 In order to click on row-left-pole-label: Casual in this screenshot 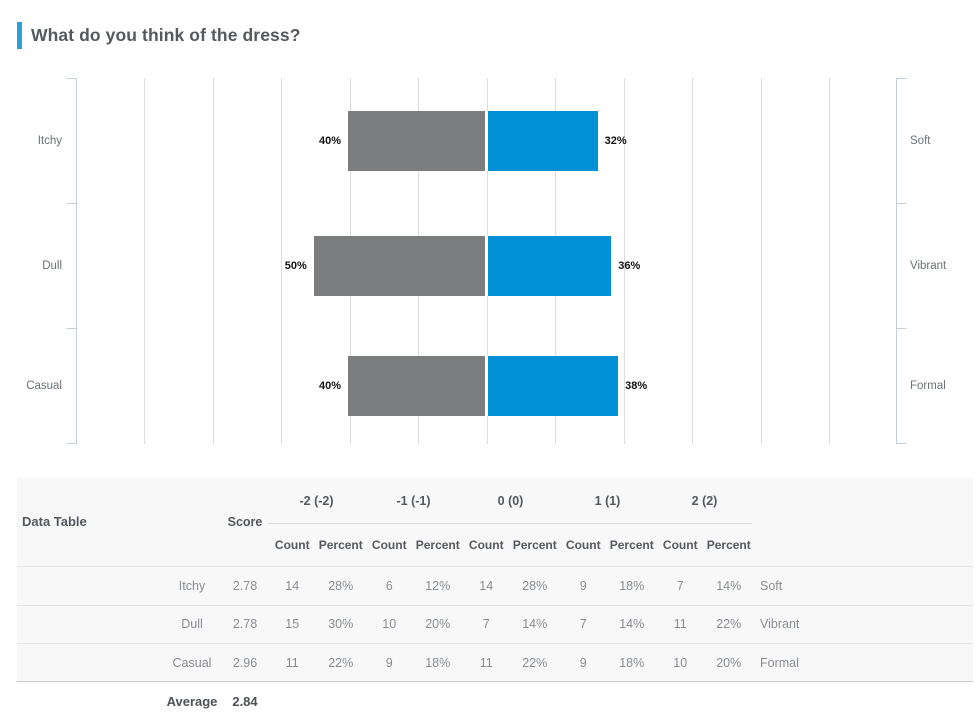, I will do `click(192, 663)`.